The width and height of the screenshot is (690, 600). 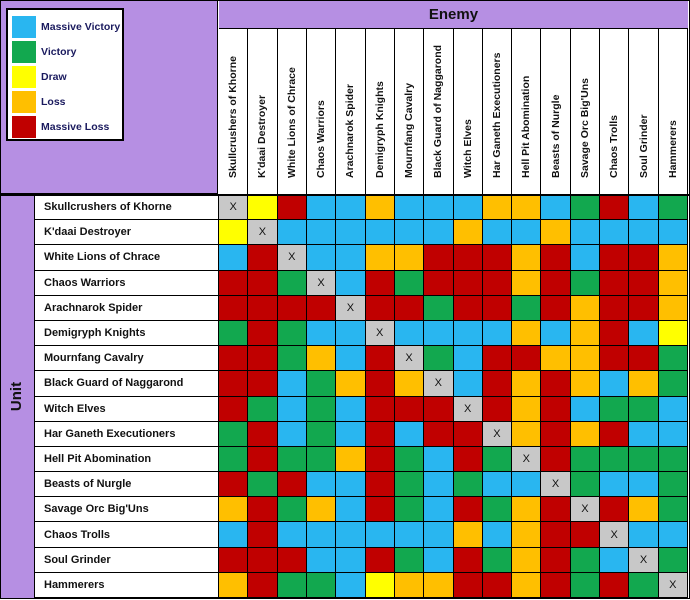 I want to click on unit-row-label: Savage Orc Big'Uns, so click(x=127, y=510).